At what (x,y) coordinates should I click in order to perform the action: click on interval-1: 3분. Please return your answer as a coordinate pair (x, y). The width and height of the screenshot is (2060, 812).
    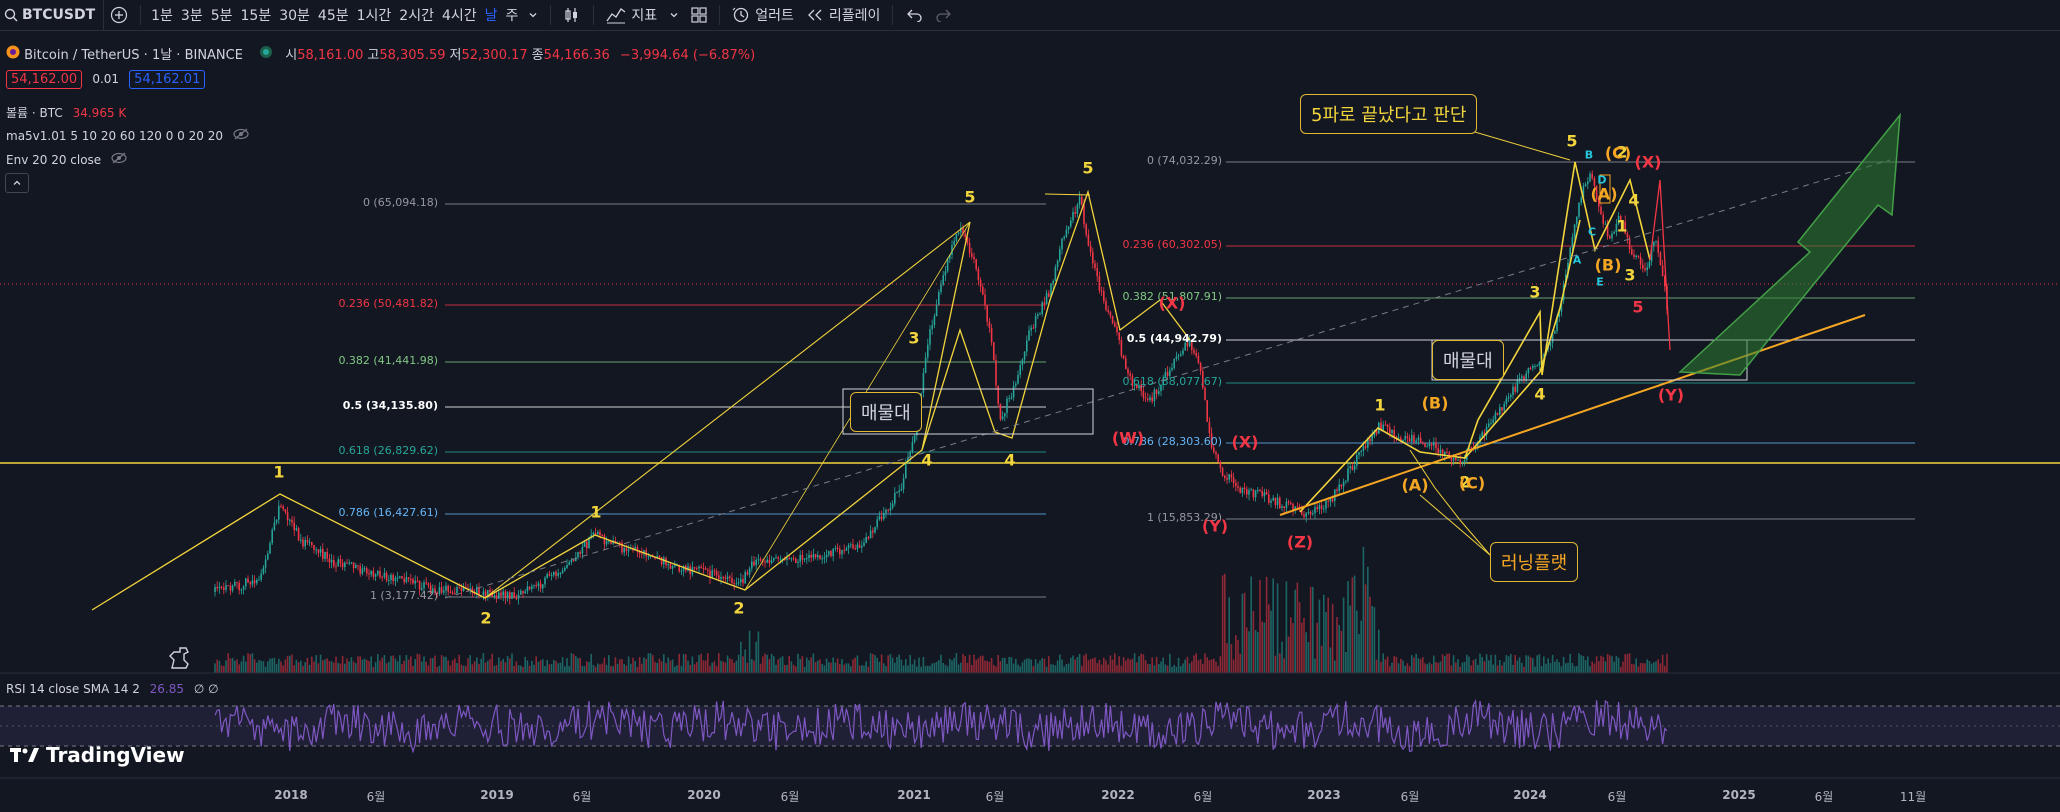
    Looking at the image, I should click on (191, 16).